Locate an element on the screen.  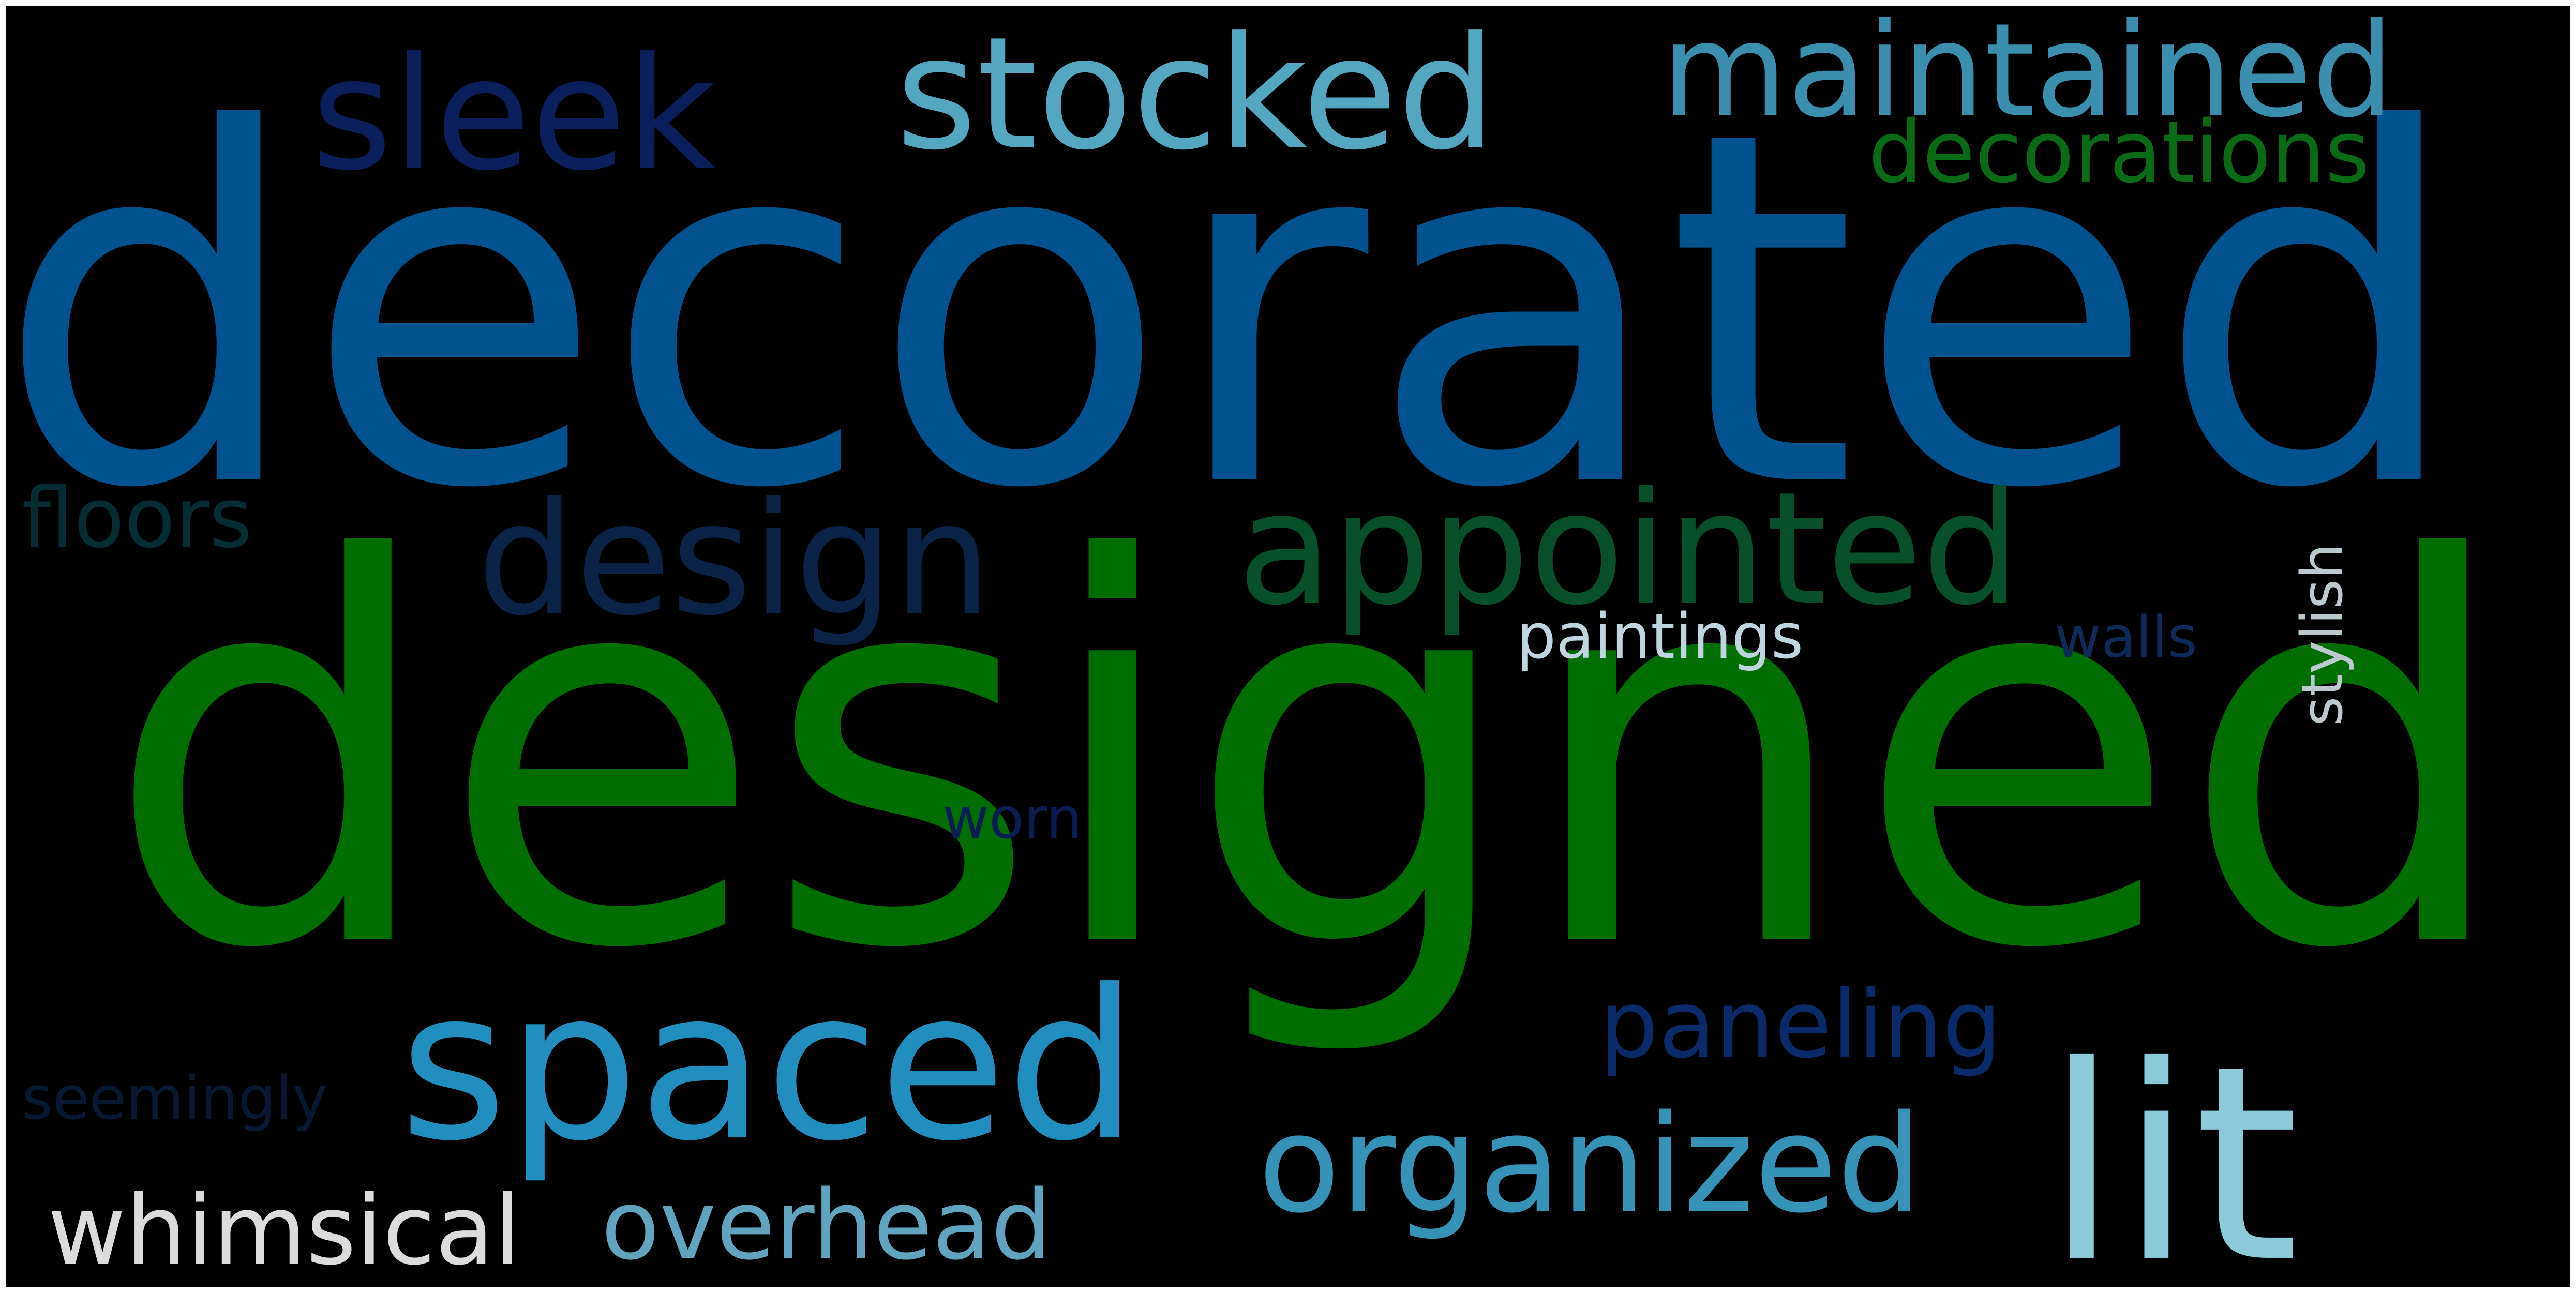
word-walls: walls is located at coordinates (2126, 637).